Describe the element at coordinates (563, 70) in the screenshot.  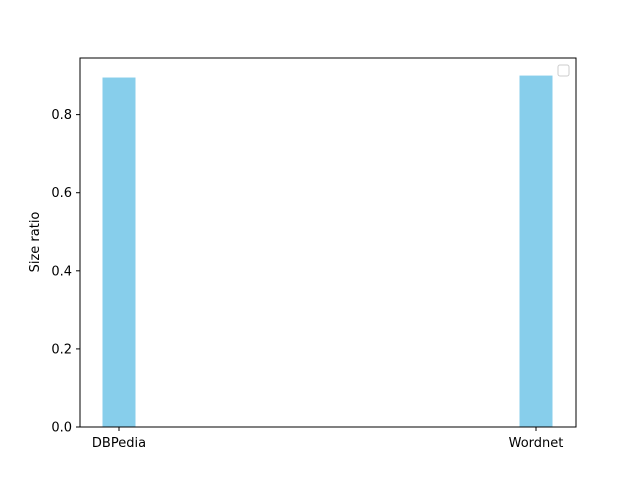
I see `legend-box` at that location.